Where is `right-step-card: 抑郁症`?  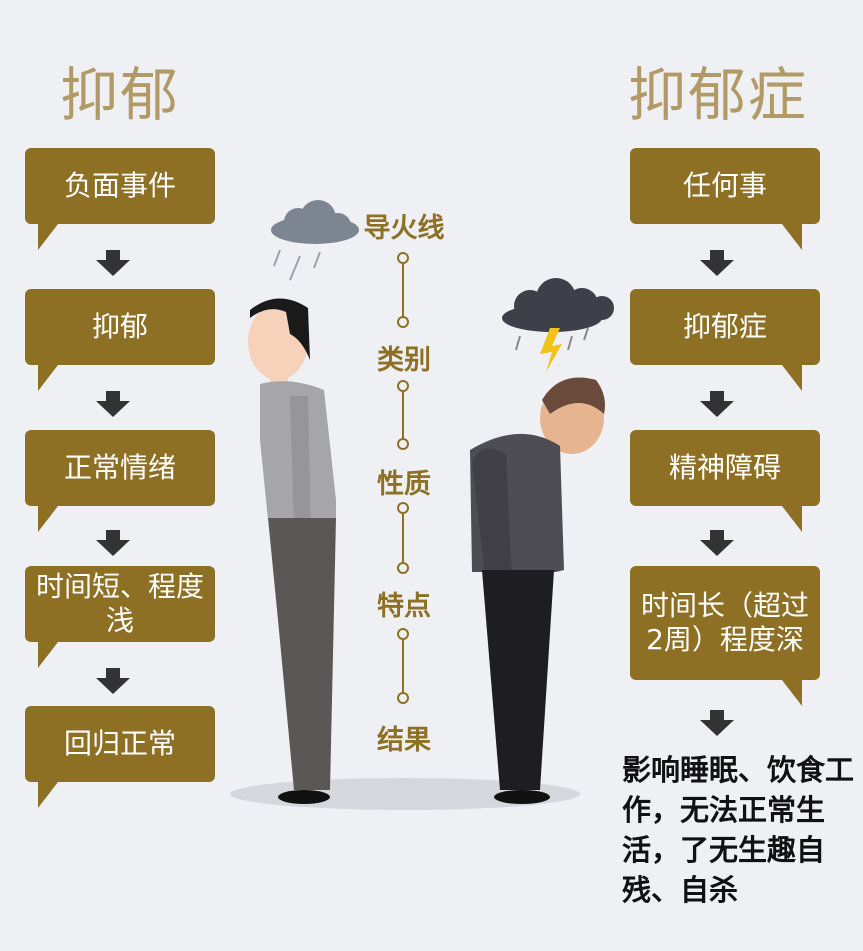
right-step-card: 抑郁症 is located at coordinates (725, 327).